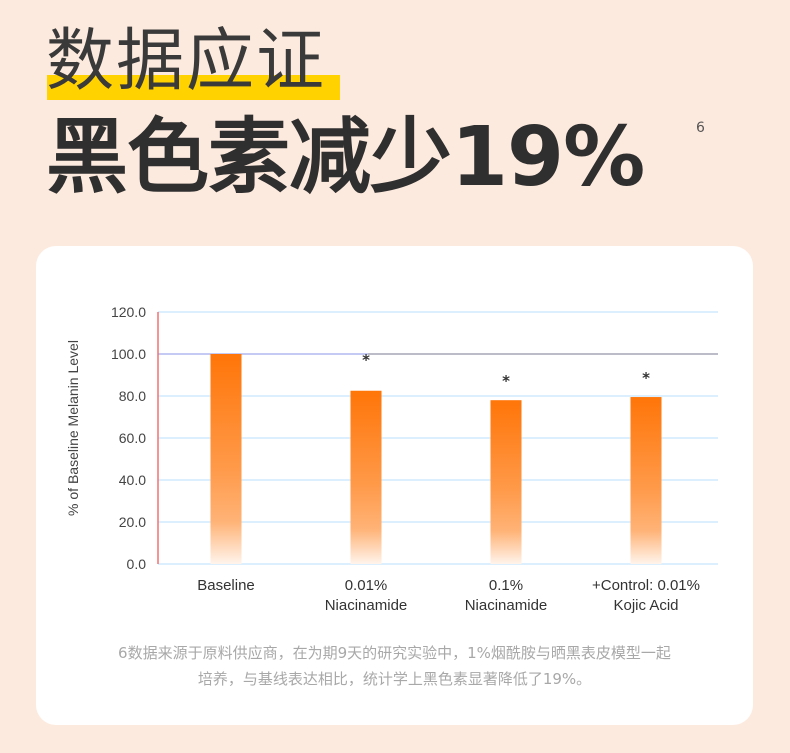 The width and height of the screenshot is (790, 753). What do you see at coordinates (366, 585) in the screenshot?
I see `x-tick-label: 0.01%` at bounding box center [366, 585].